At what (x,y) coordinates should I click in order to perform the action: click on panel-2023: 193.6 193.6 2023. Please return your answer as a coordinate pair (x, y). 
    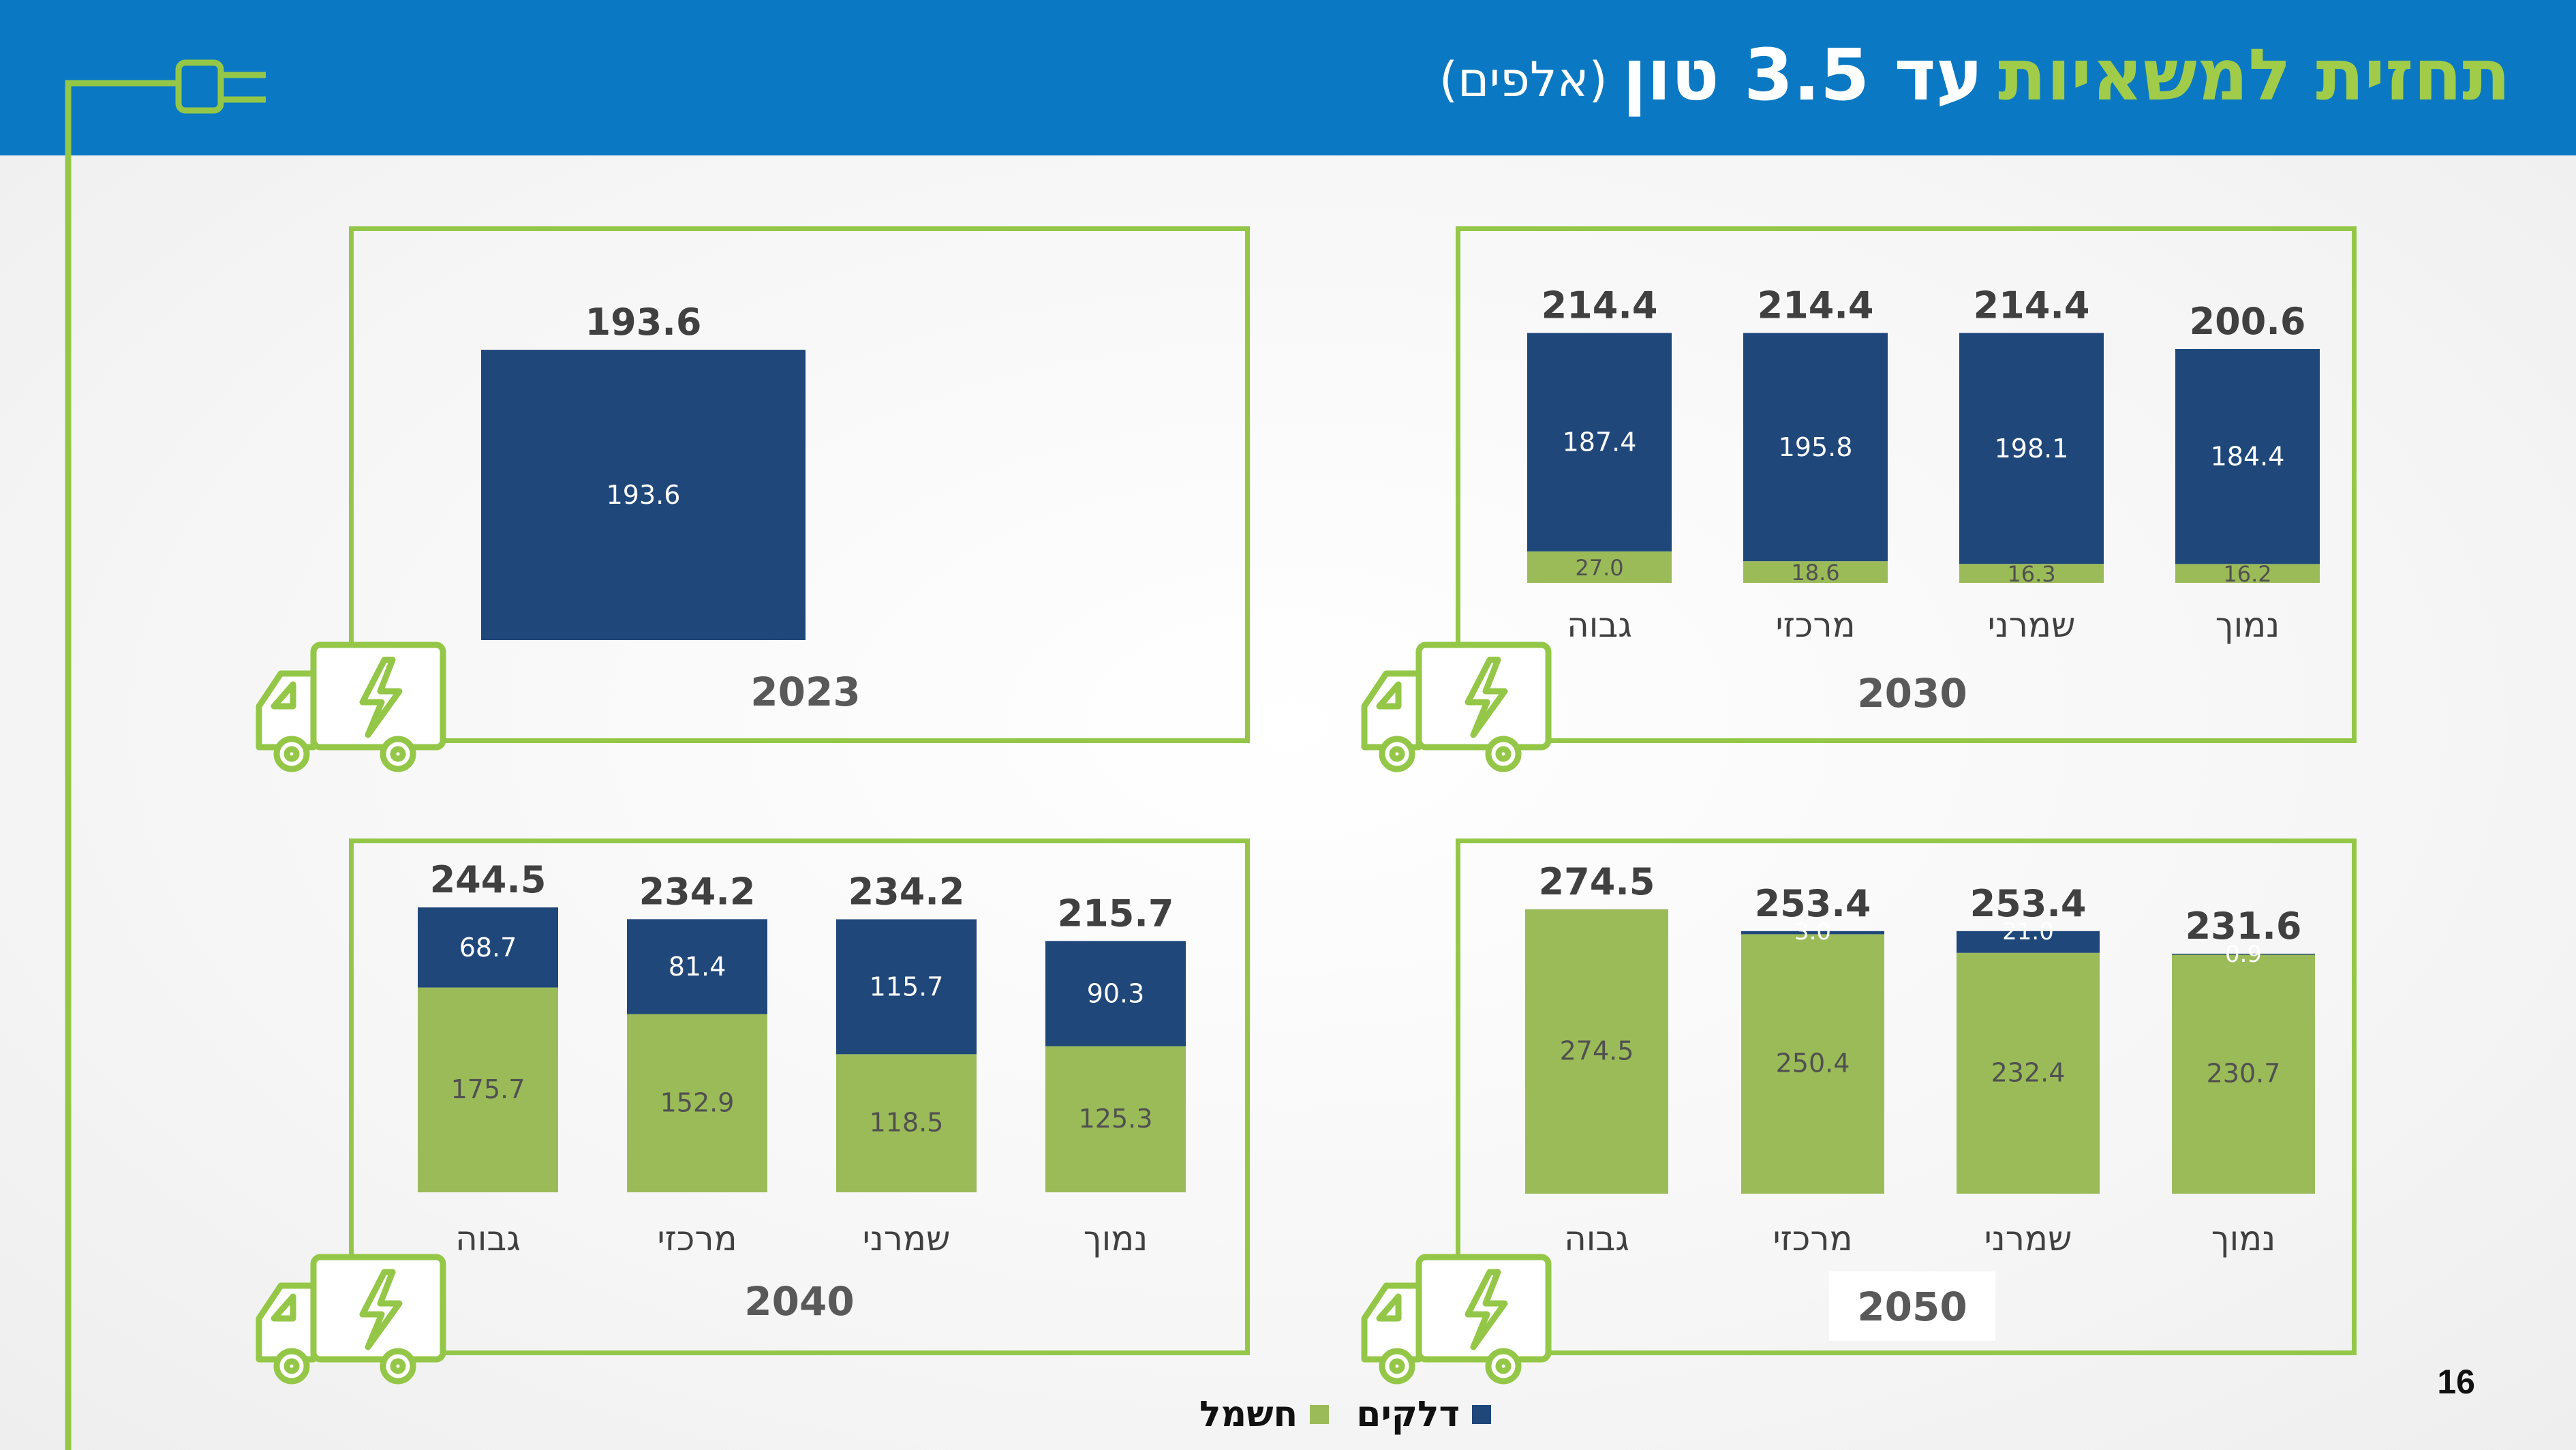
    Looking at the image, I should click on (799, 484).